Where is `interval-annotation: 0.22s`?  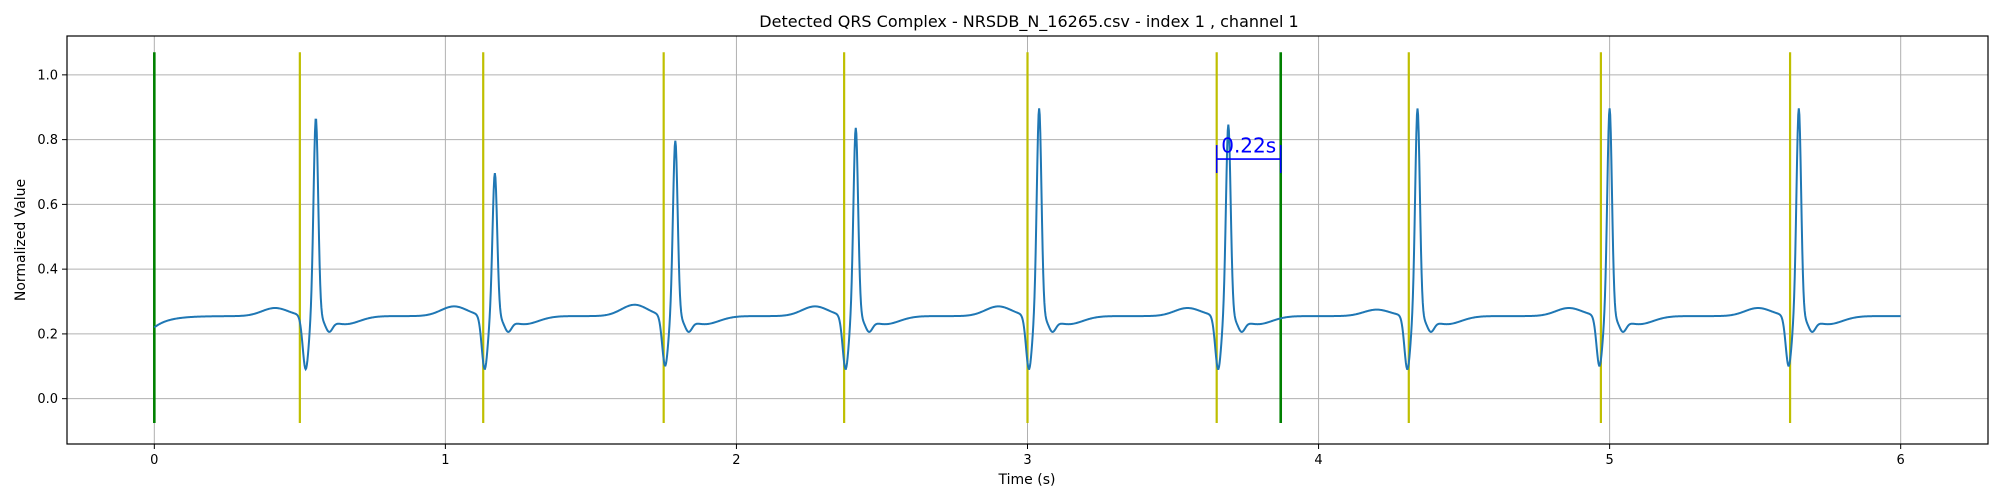 interval-annotation: 0.22s is located at coordinates (1248, 154).